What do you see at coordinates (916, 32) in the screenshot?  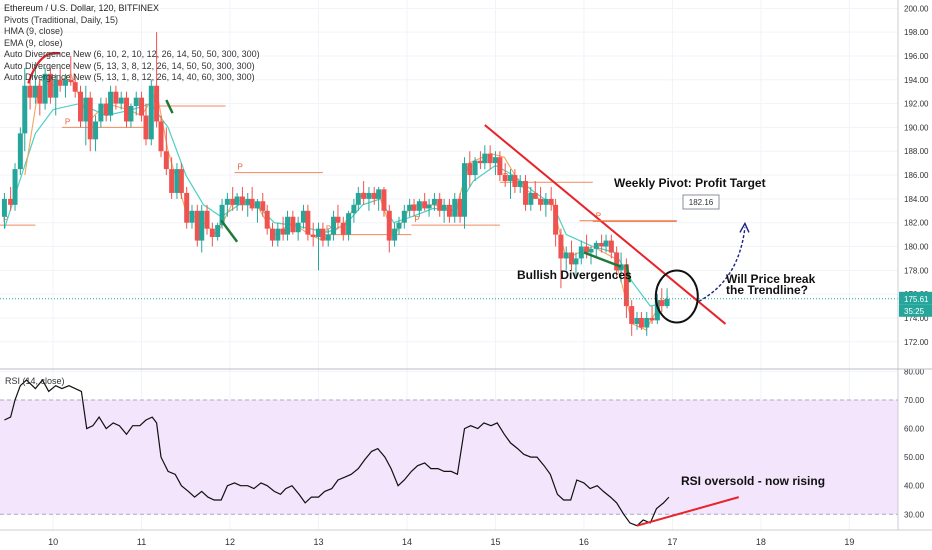 I see `y-tick-label: 198.00` at bounding box center [916, 32].